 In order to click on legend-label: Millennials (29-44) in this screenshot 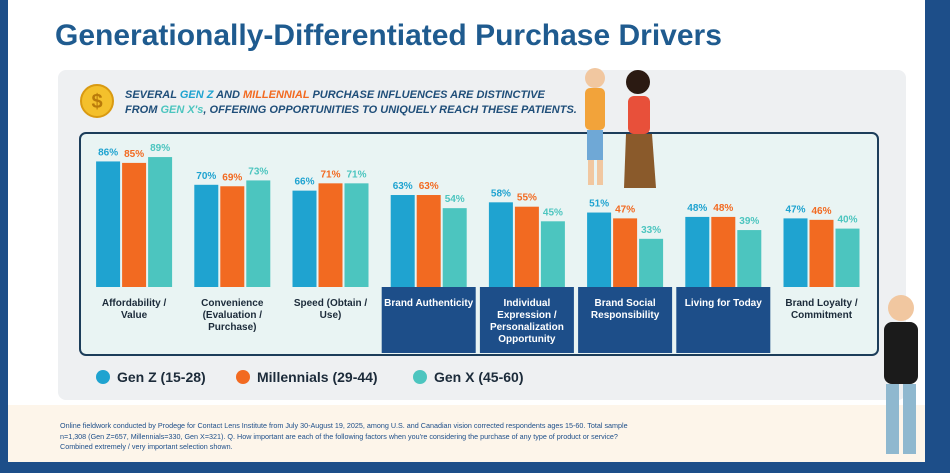, I will do `click(317, 377)`.